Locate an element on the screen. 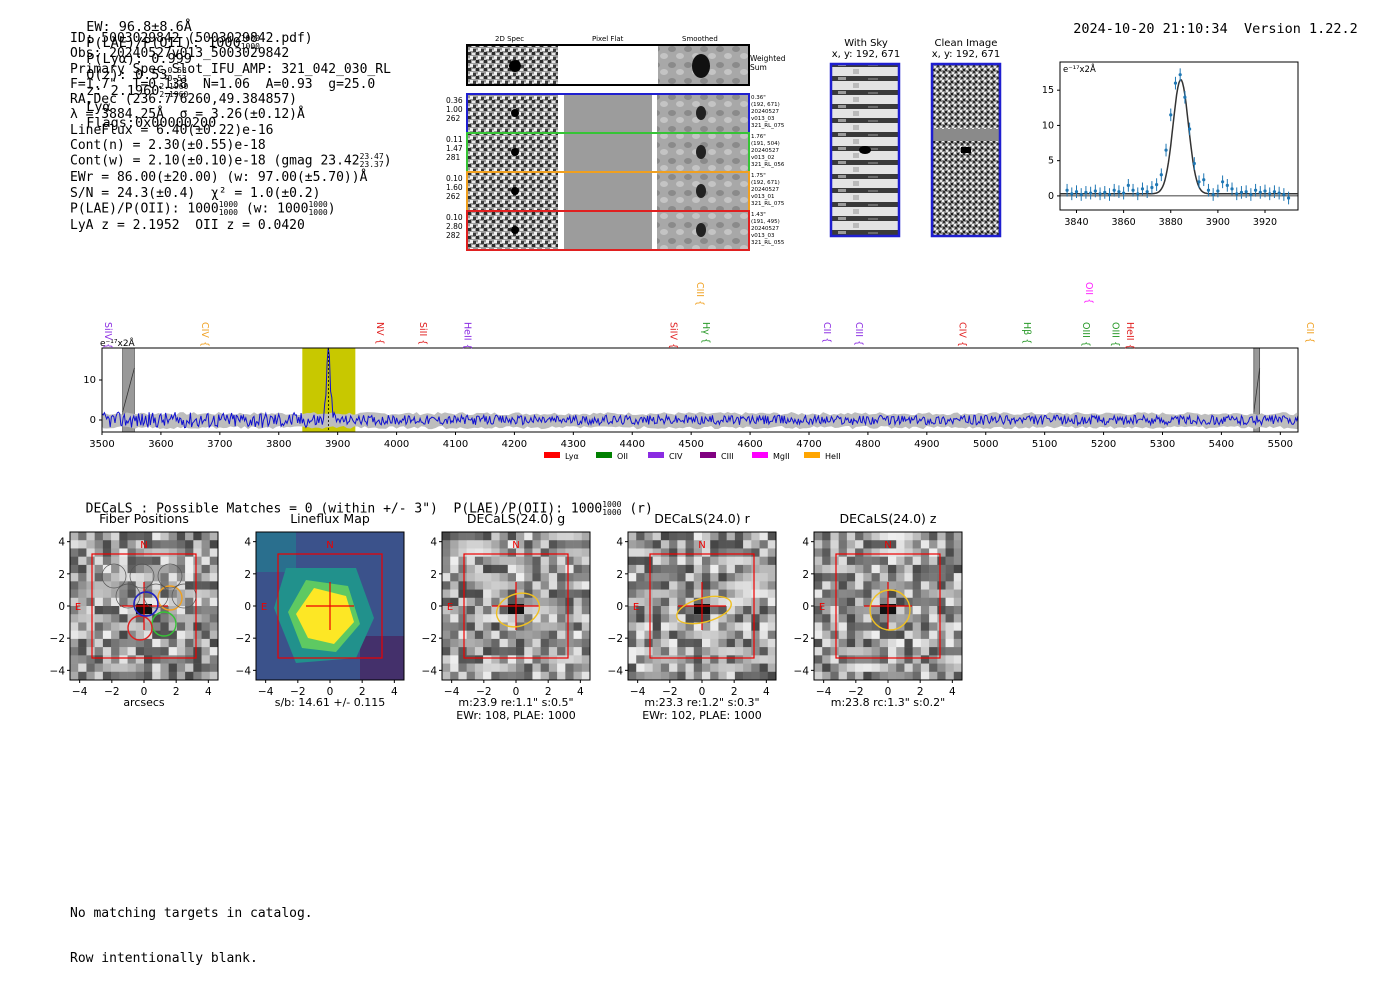  clean-image-band is located at coordinates (966, 135).